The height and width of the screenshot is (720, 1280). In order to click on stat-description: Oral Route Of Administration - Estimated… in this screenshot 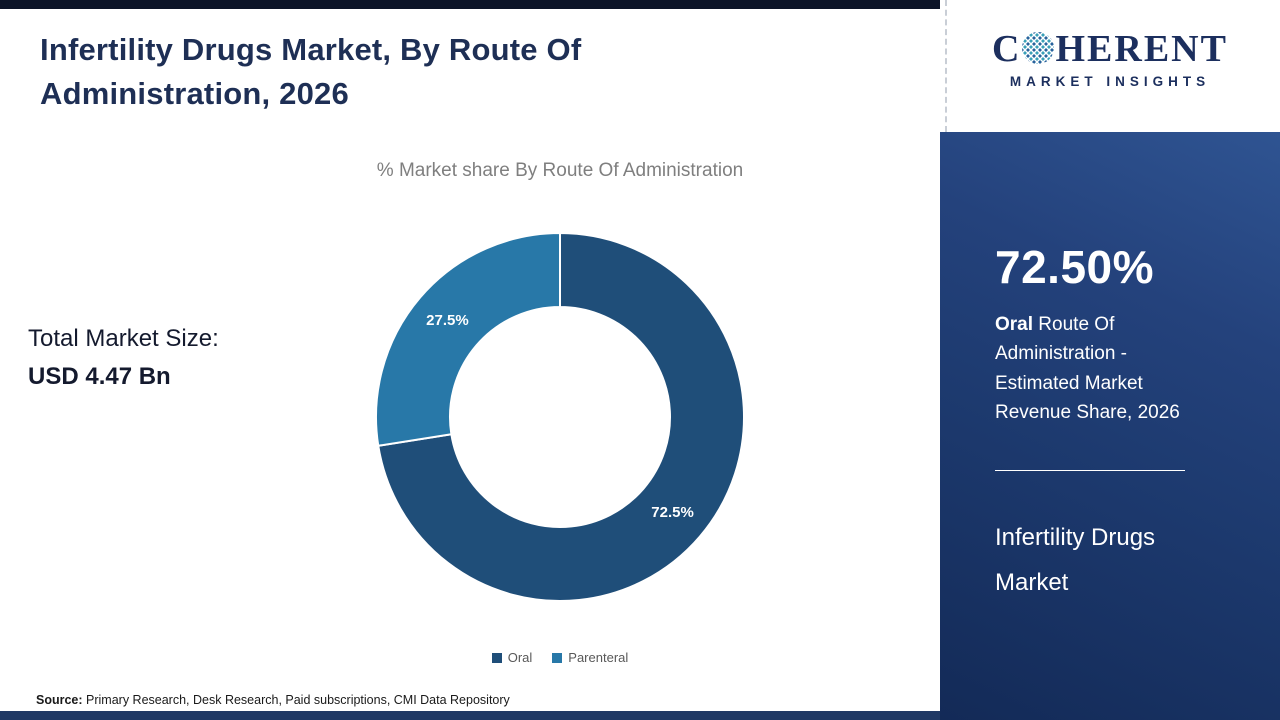, I will do `click(1102, 369)`.